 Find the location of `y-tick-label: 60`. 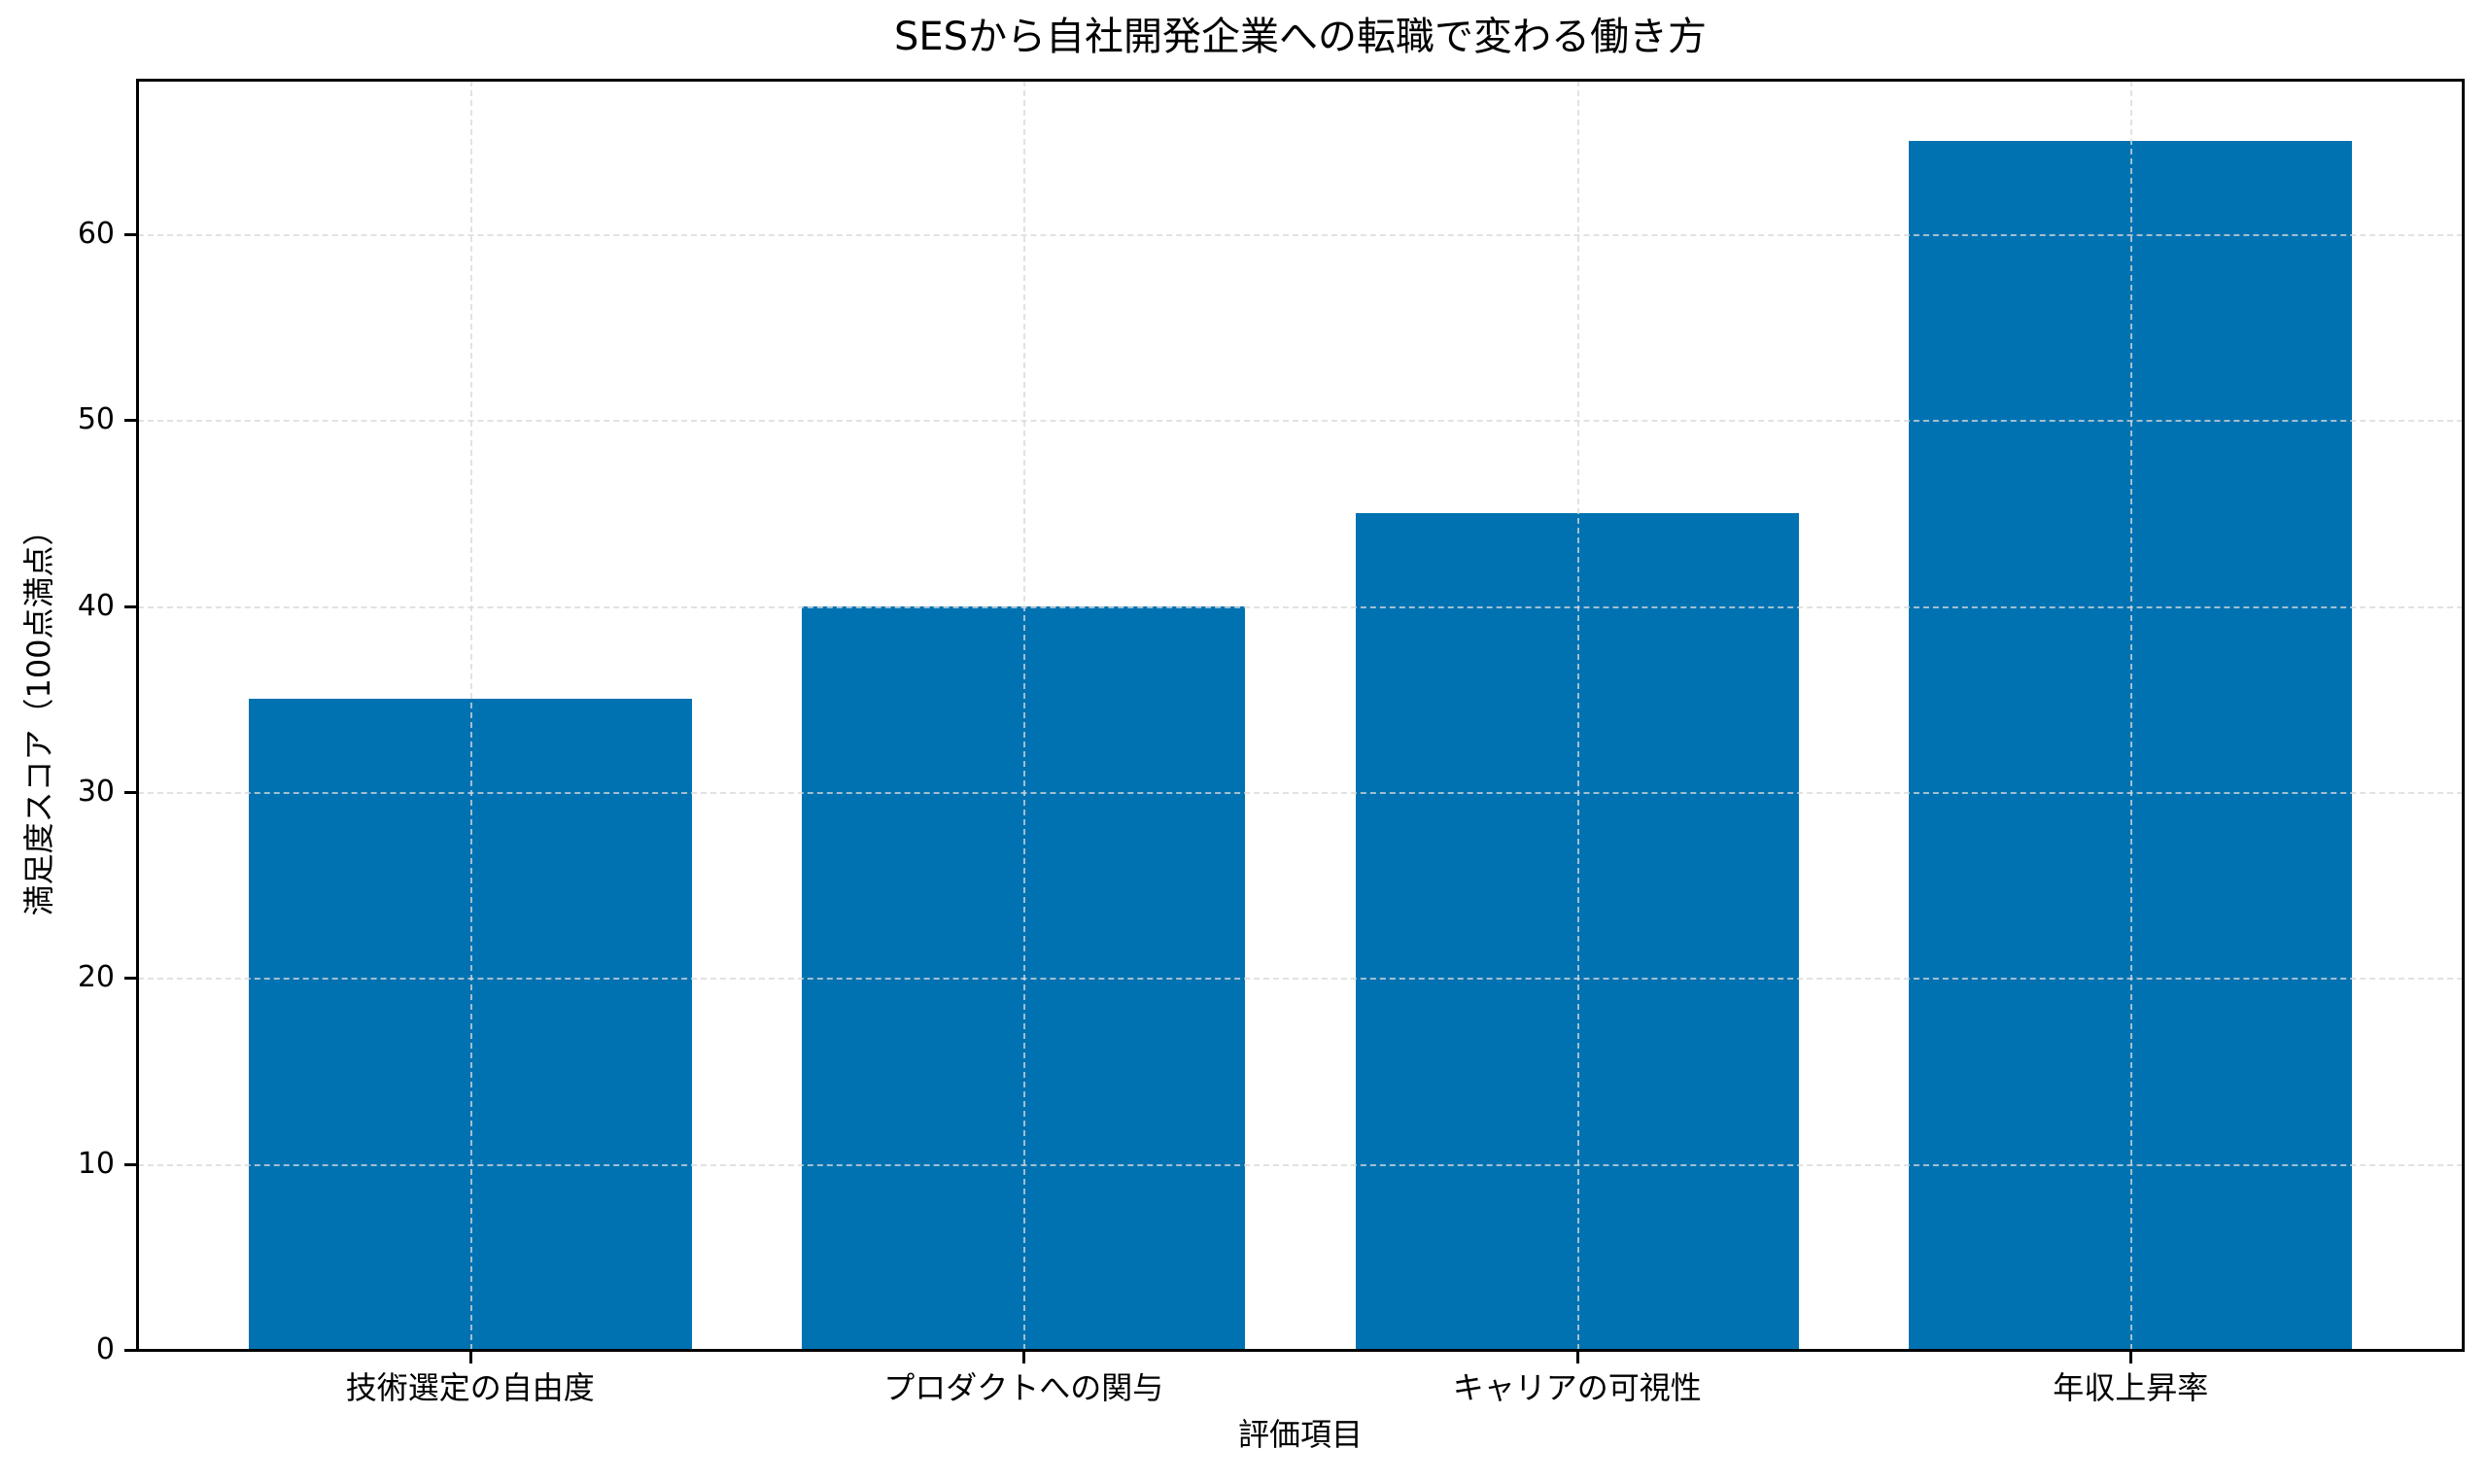

y-tick-label: 60 is located at coordinates (96, 233).